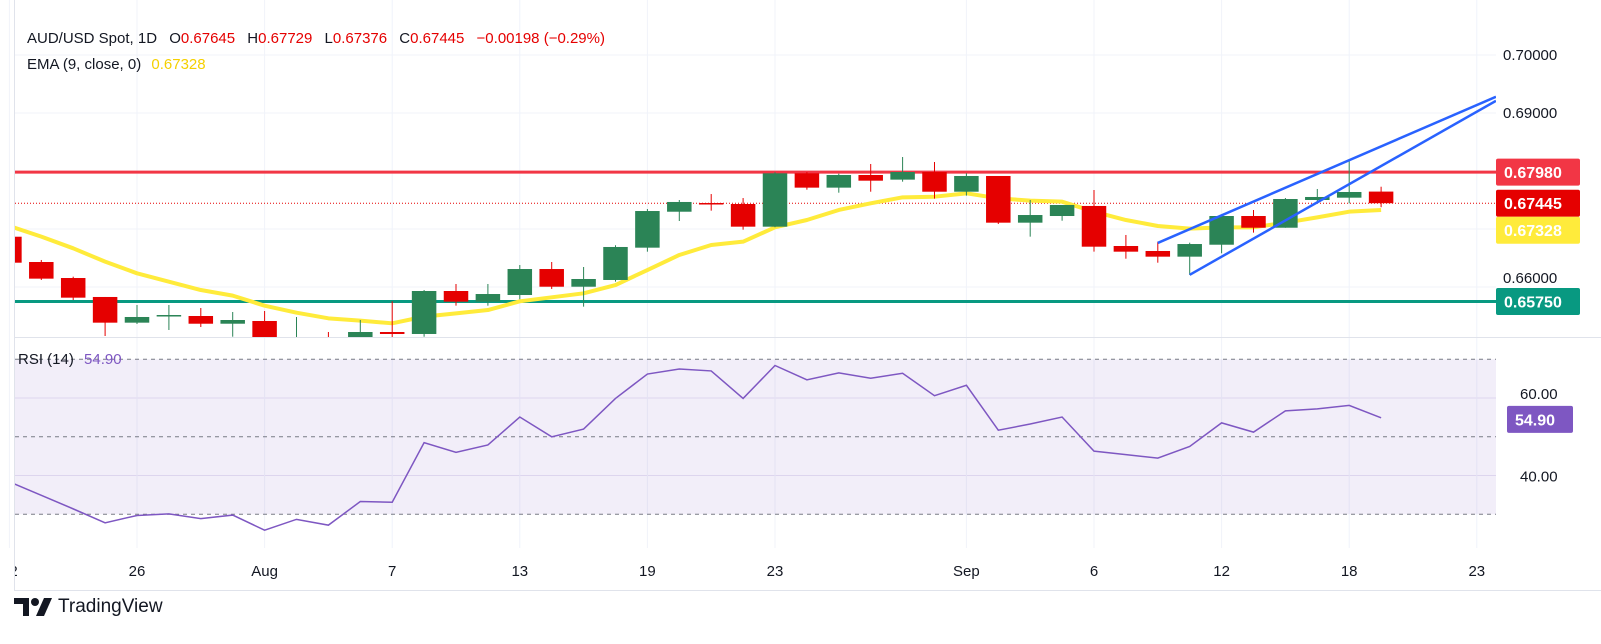 The width and height of the screenshot is (1601, 644). I want to click on low-label: L, so click(329, 38).